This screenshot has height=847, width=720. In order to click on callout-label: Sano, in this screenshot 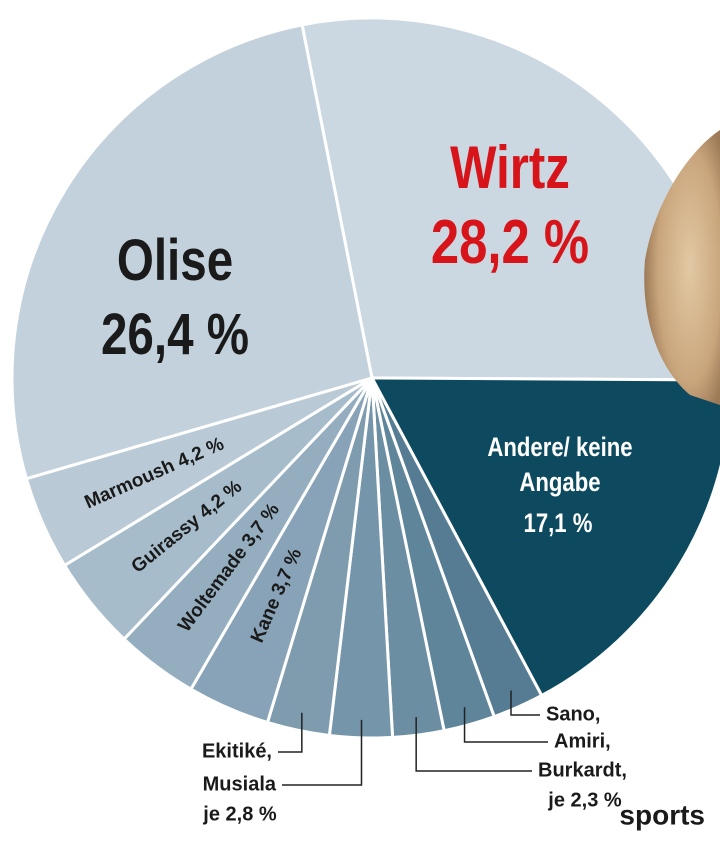, I will do `click(573, 714)`.